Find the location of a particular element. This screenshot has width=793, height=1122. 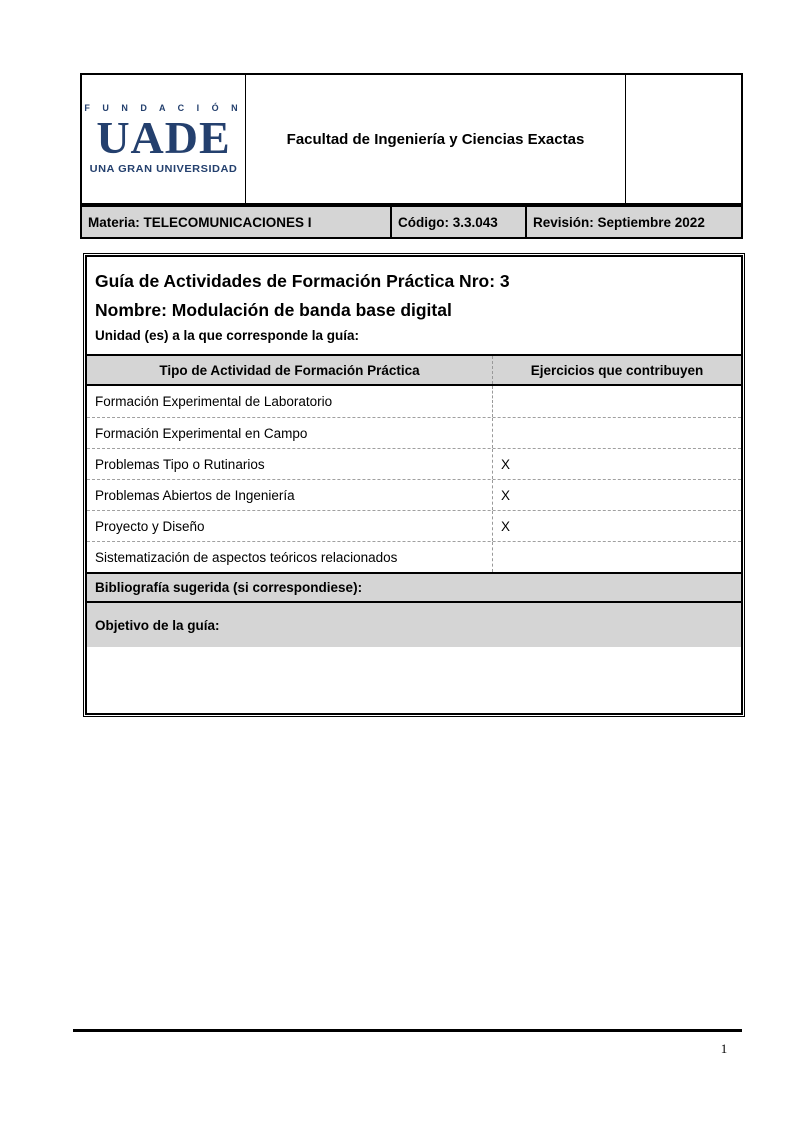

activity-label: Problemas Abiertos de Ingeniería is located at coordinates (195, 495).